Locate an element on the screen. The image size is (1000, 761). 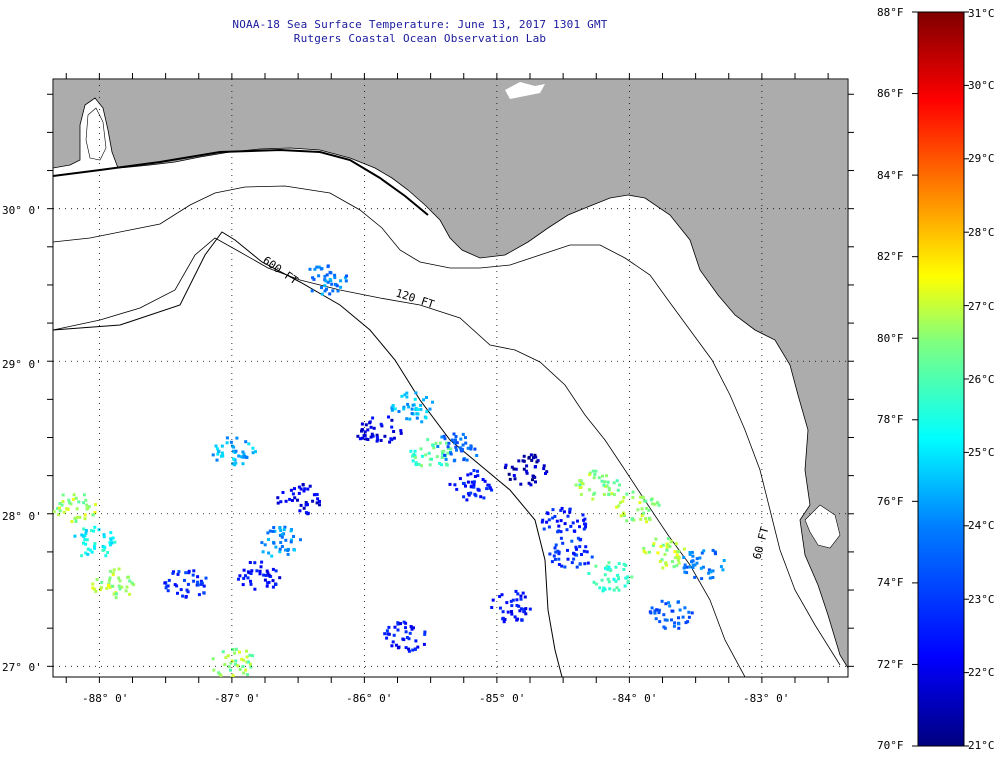
lat-label: 27° 0' is located at coordinates (22, 667).